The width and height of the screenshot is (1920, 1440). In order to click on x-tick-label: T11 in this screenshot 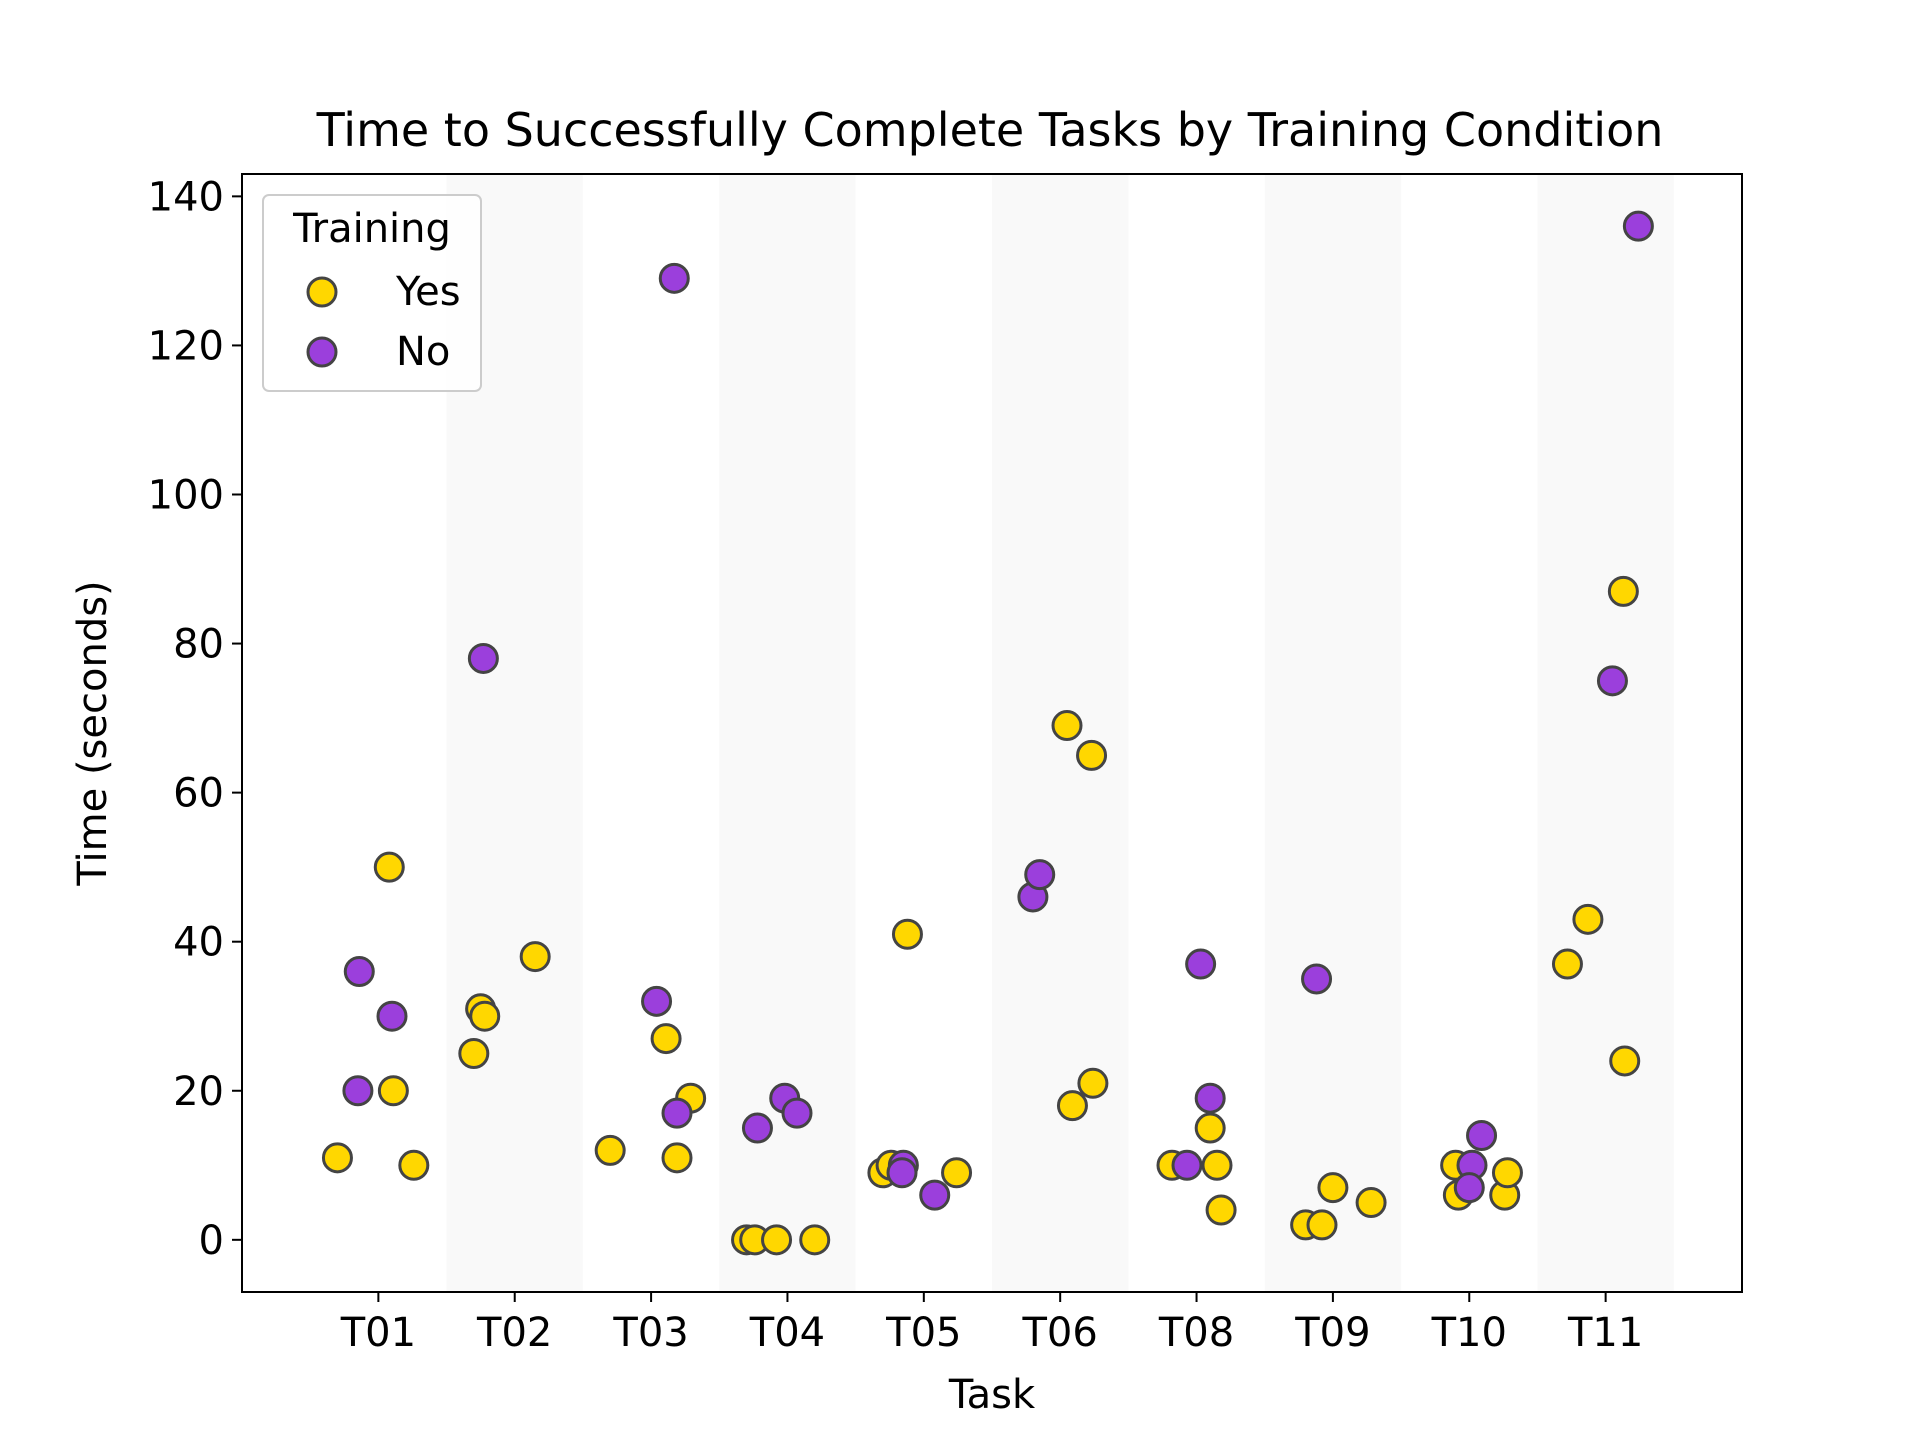, I will do `click(1605, 1333)`.